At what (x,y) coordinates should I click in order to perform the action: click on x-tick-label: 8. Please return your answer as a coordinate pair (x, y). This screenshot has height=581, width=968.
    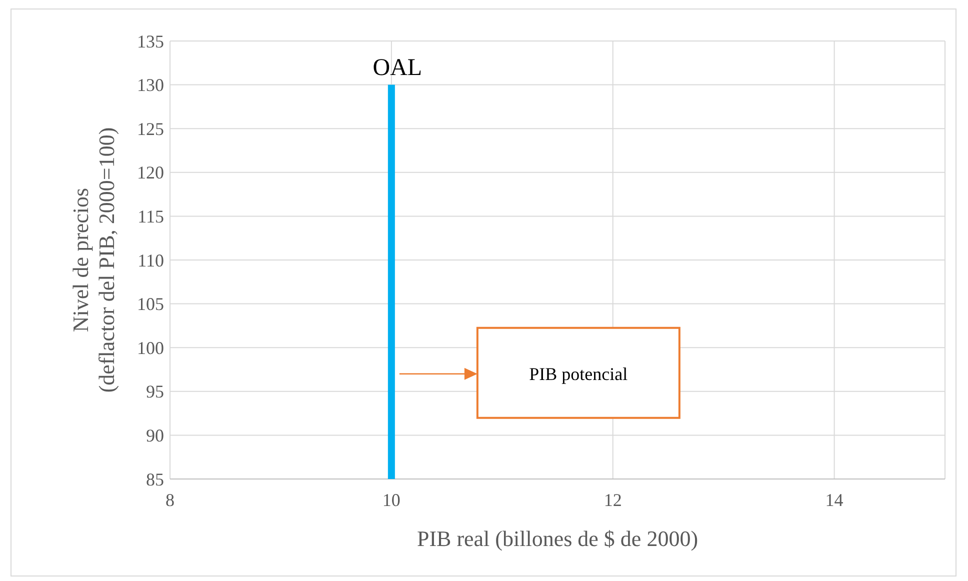
    Looking at the image, I should click on (170, 500).